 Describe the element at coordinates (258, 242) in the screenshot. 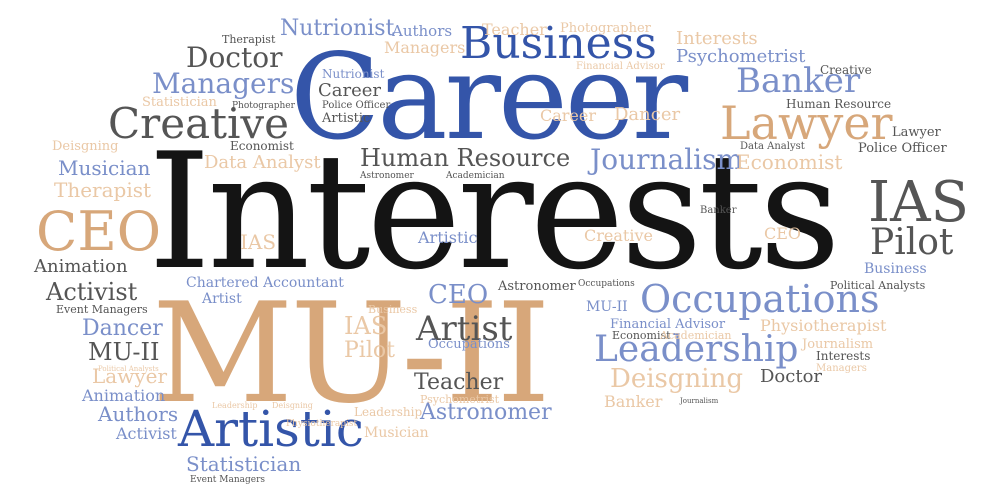

I see `word-ias-small: IAS` at that location.